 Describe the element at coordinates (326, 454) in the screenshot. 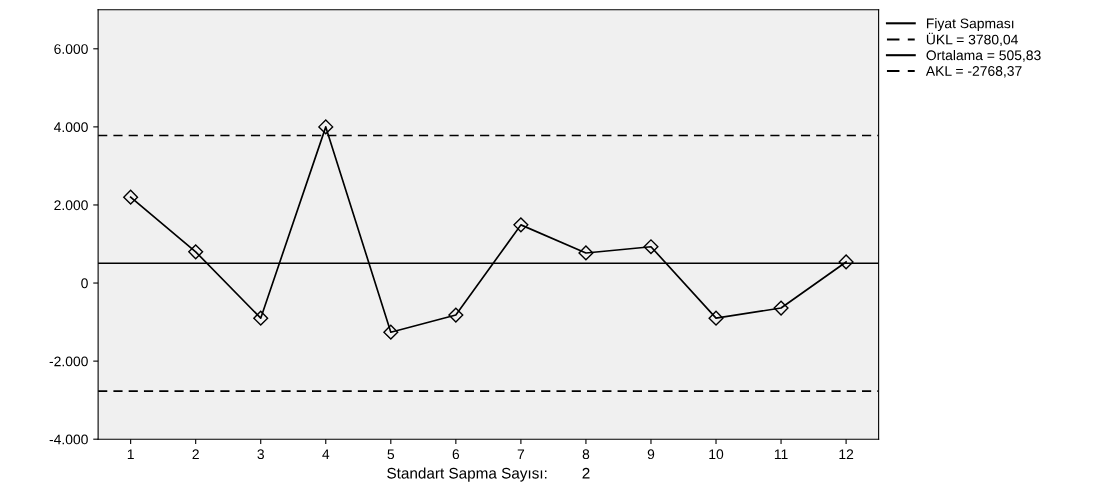

I see `x-tick-label: 4` at that location.